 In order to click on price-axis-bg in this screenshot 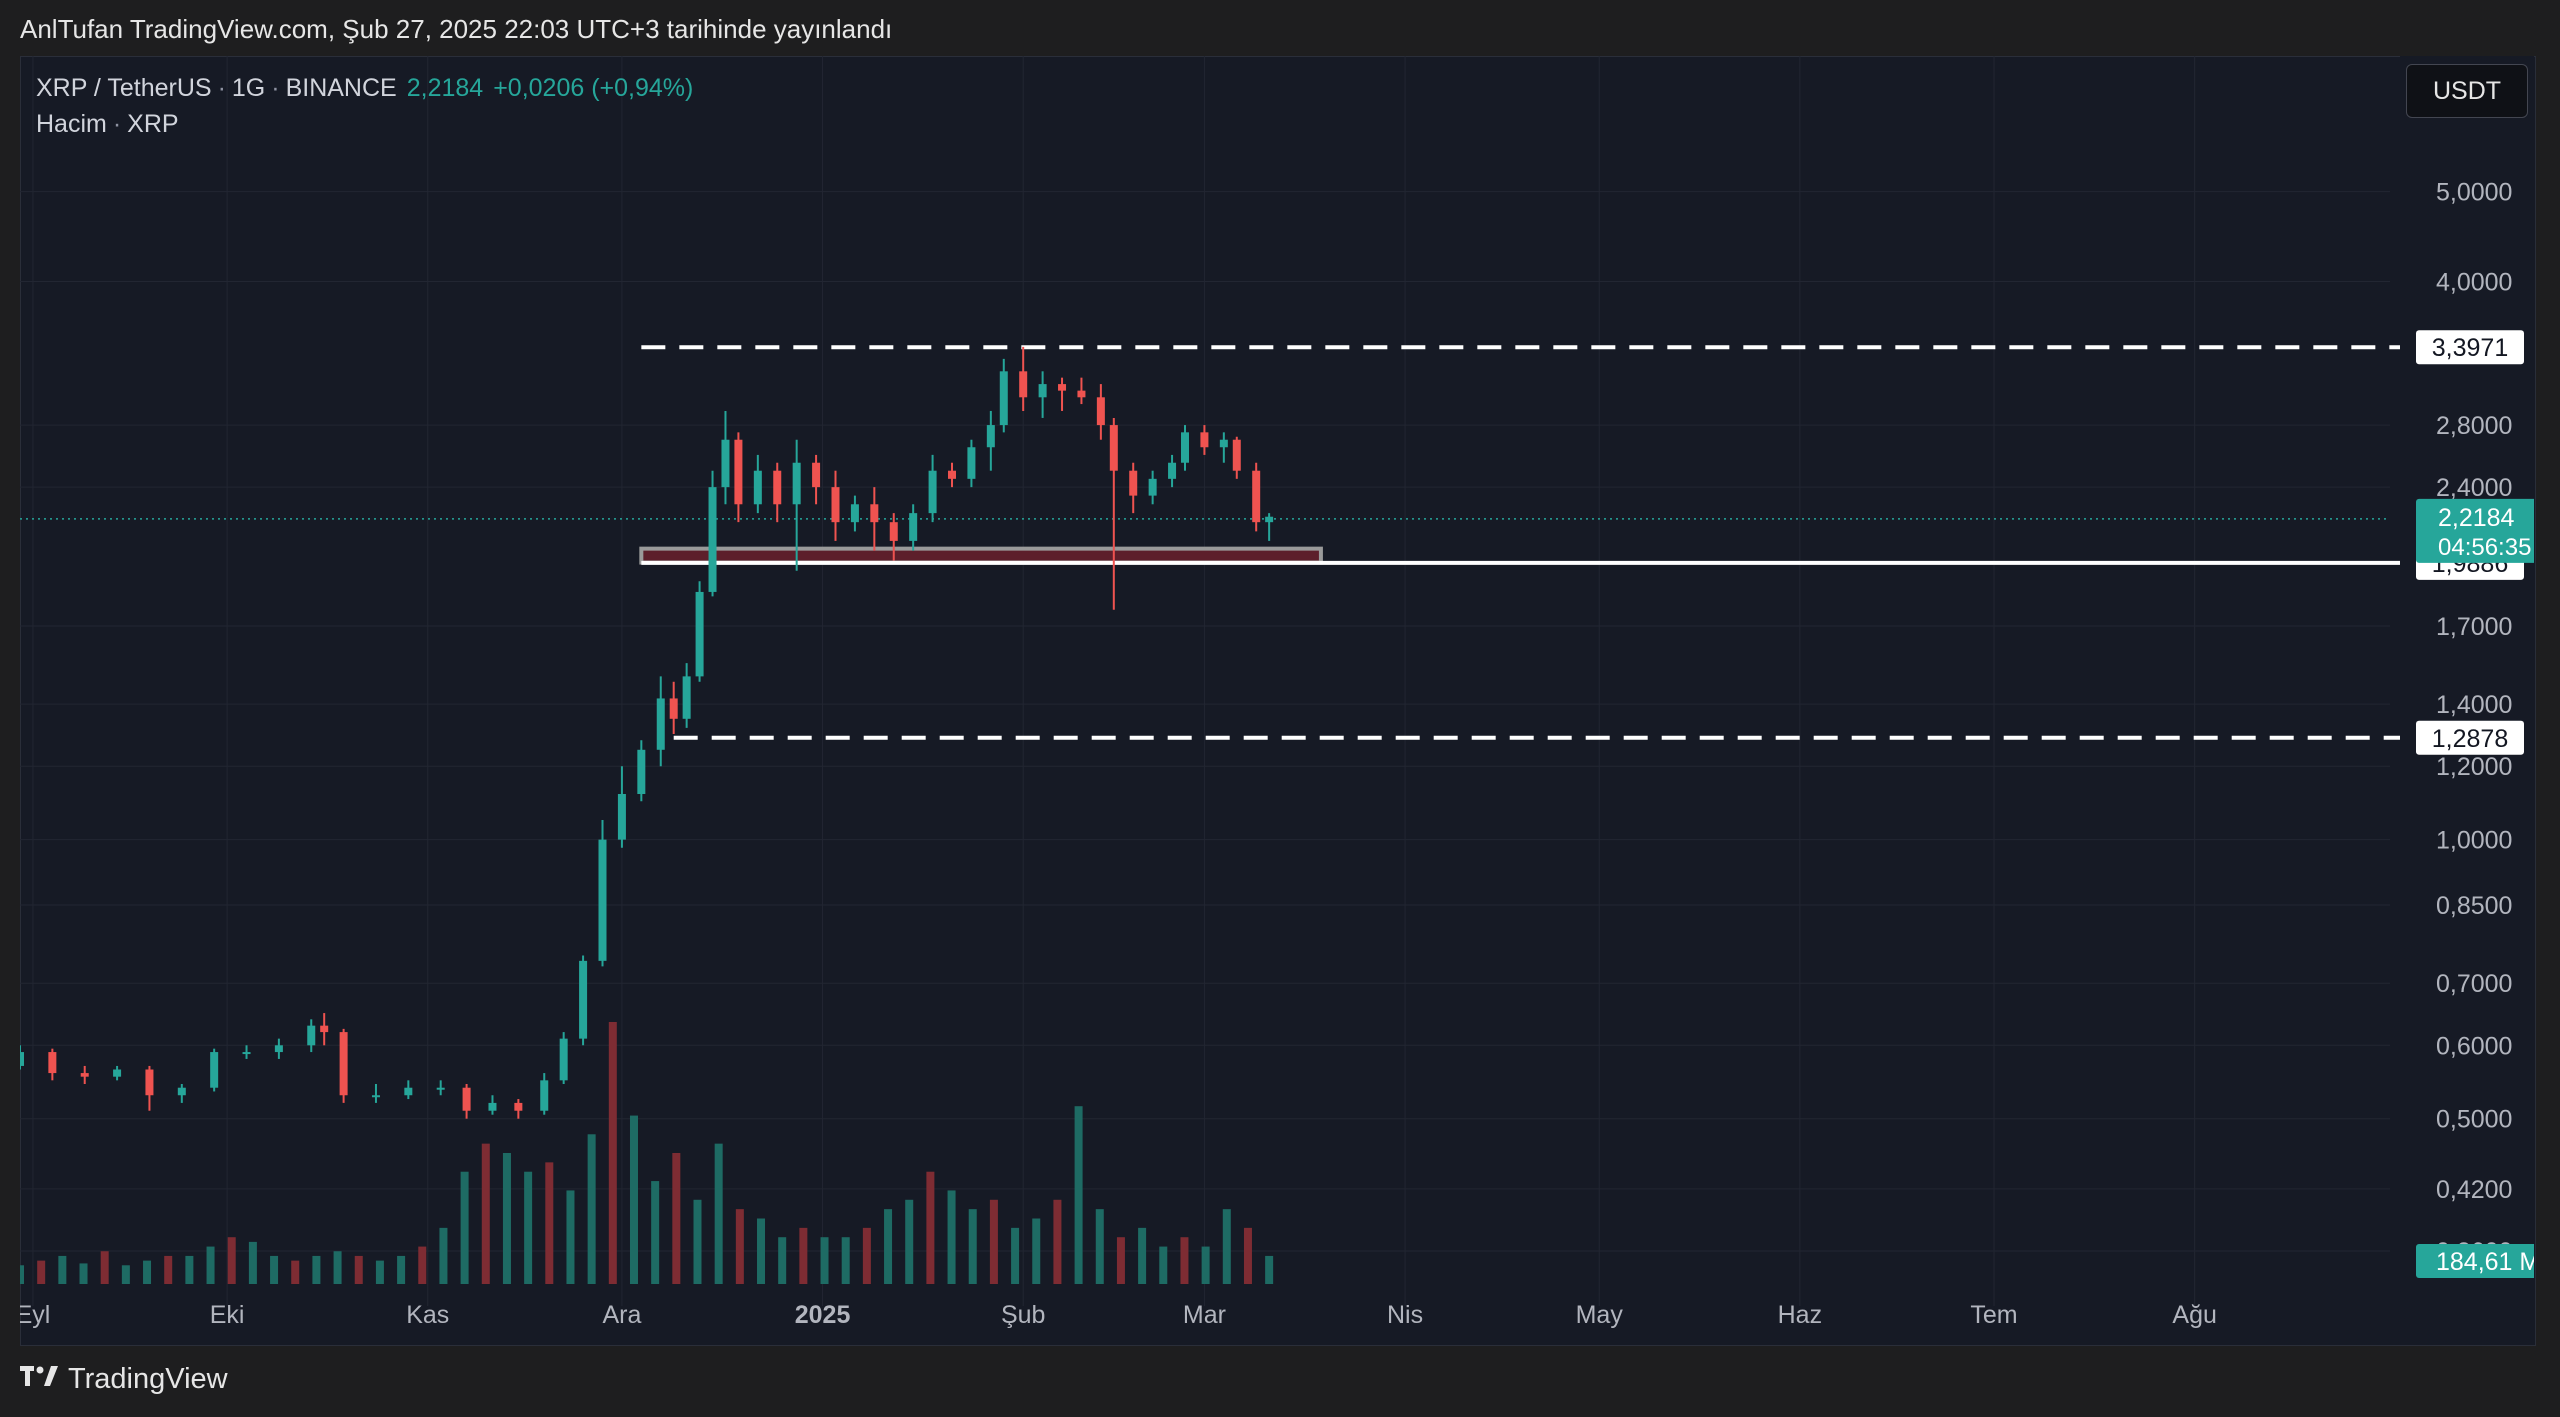, I will do `click(2467, 700)`.